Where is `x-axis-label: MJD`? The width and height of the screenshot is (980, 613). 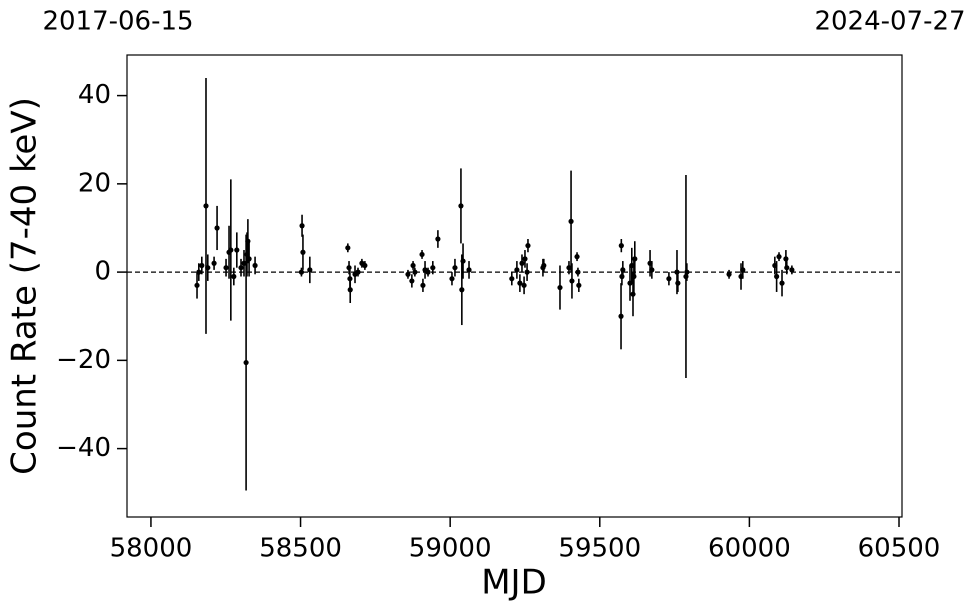
x-axis-label: MJD is located at coordinates (514, 583).